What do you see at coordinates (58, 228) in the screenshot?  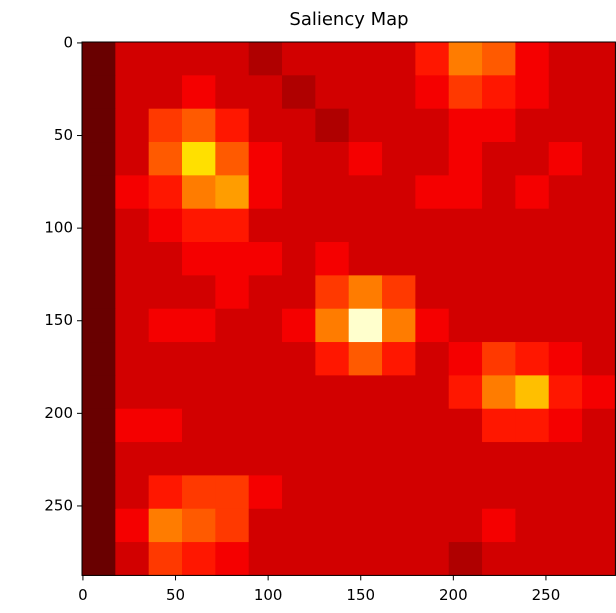 I see `y-tick-label: 100` at bounding box center [58, 228].